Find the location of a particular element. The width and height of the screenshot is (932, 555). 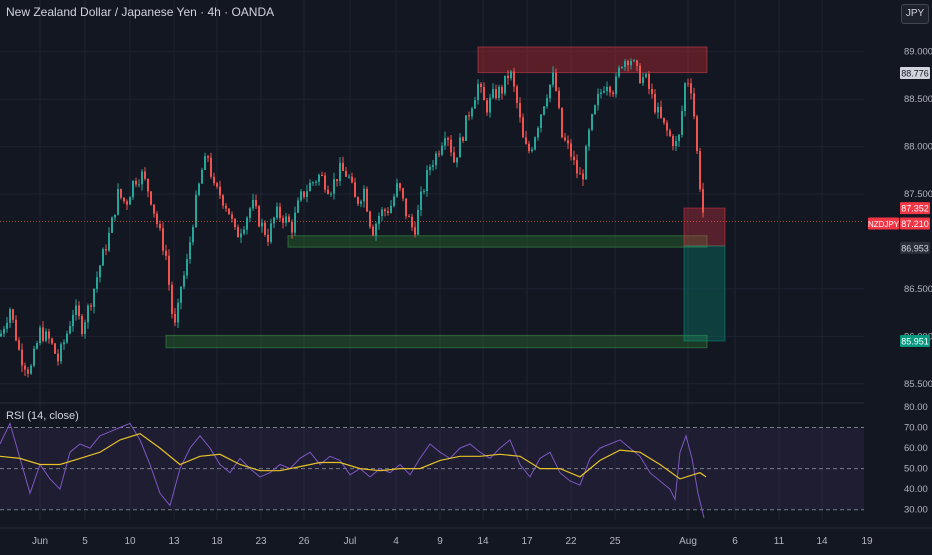

currency-button: JPY is located at coordinates (915, 14).